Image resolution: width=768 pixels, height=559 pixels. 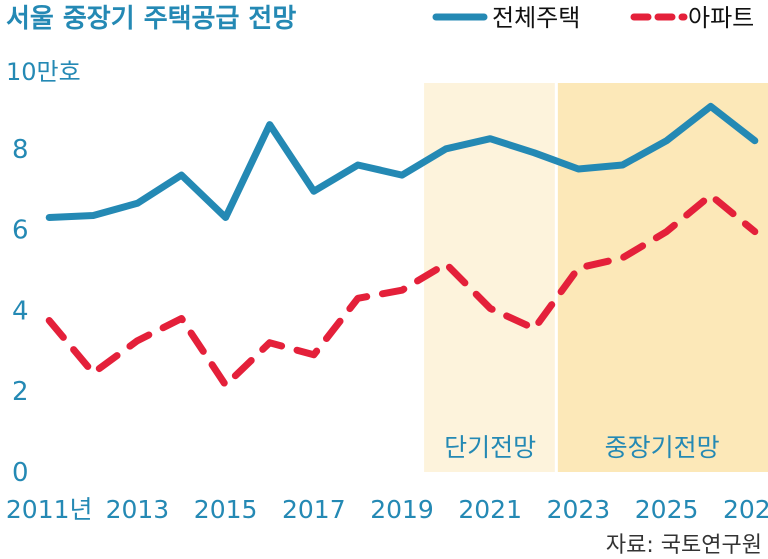 I want to click on forecast-band-label-1: 중장기전망, so click(x=662, y=447).